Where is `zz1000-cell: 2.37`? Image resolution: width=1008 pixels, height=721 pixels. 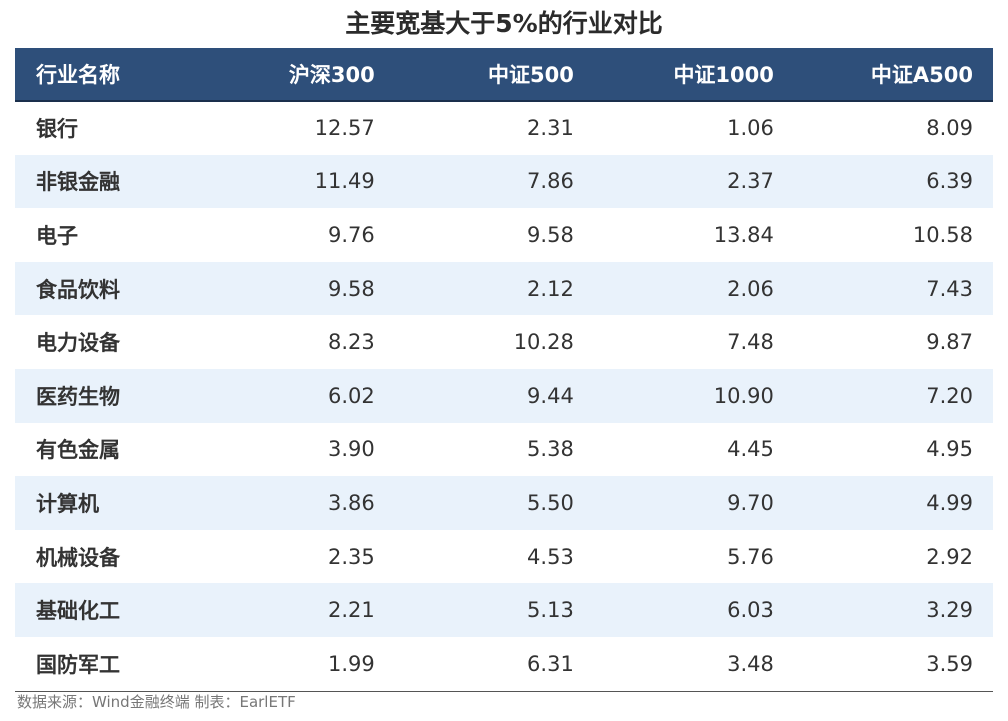
zz1000-cell: 2.37 is located at coordinates (750, 181).